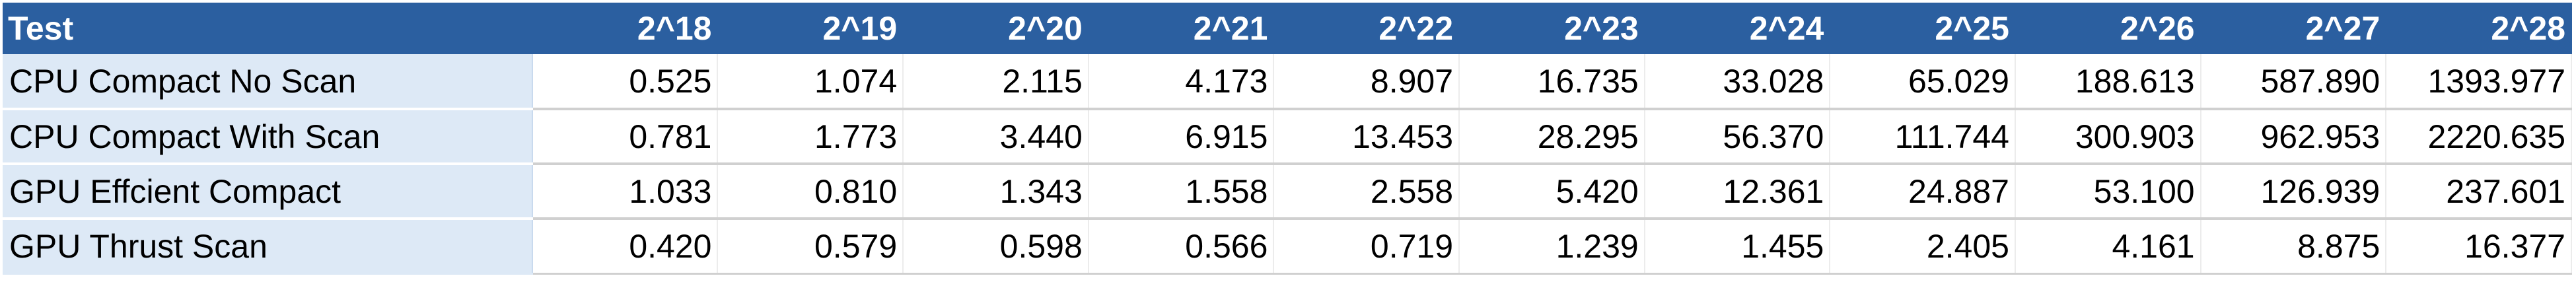 The height and width of the screenshot is (282, 2576). What do you see at coordinates (1181, 82) in the screenshot?
I see `data-cell: 4.173` at bounding box center [1181, 82].